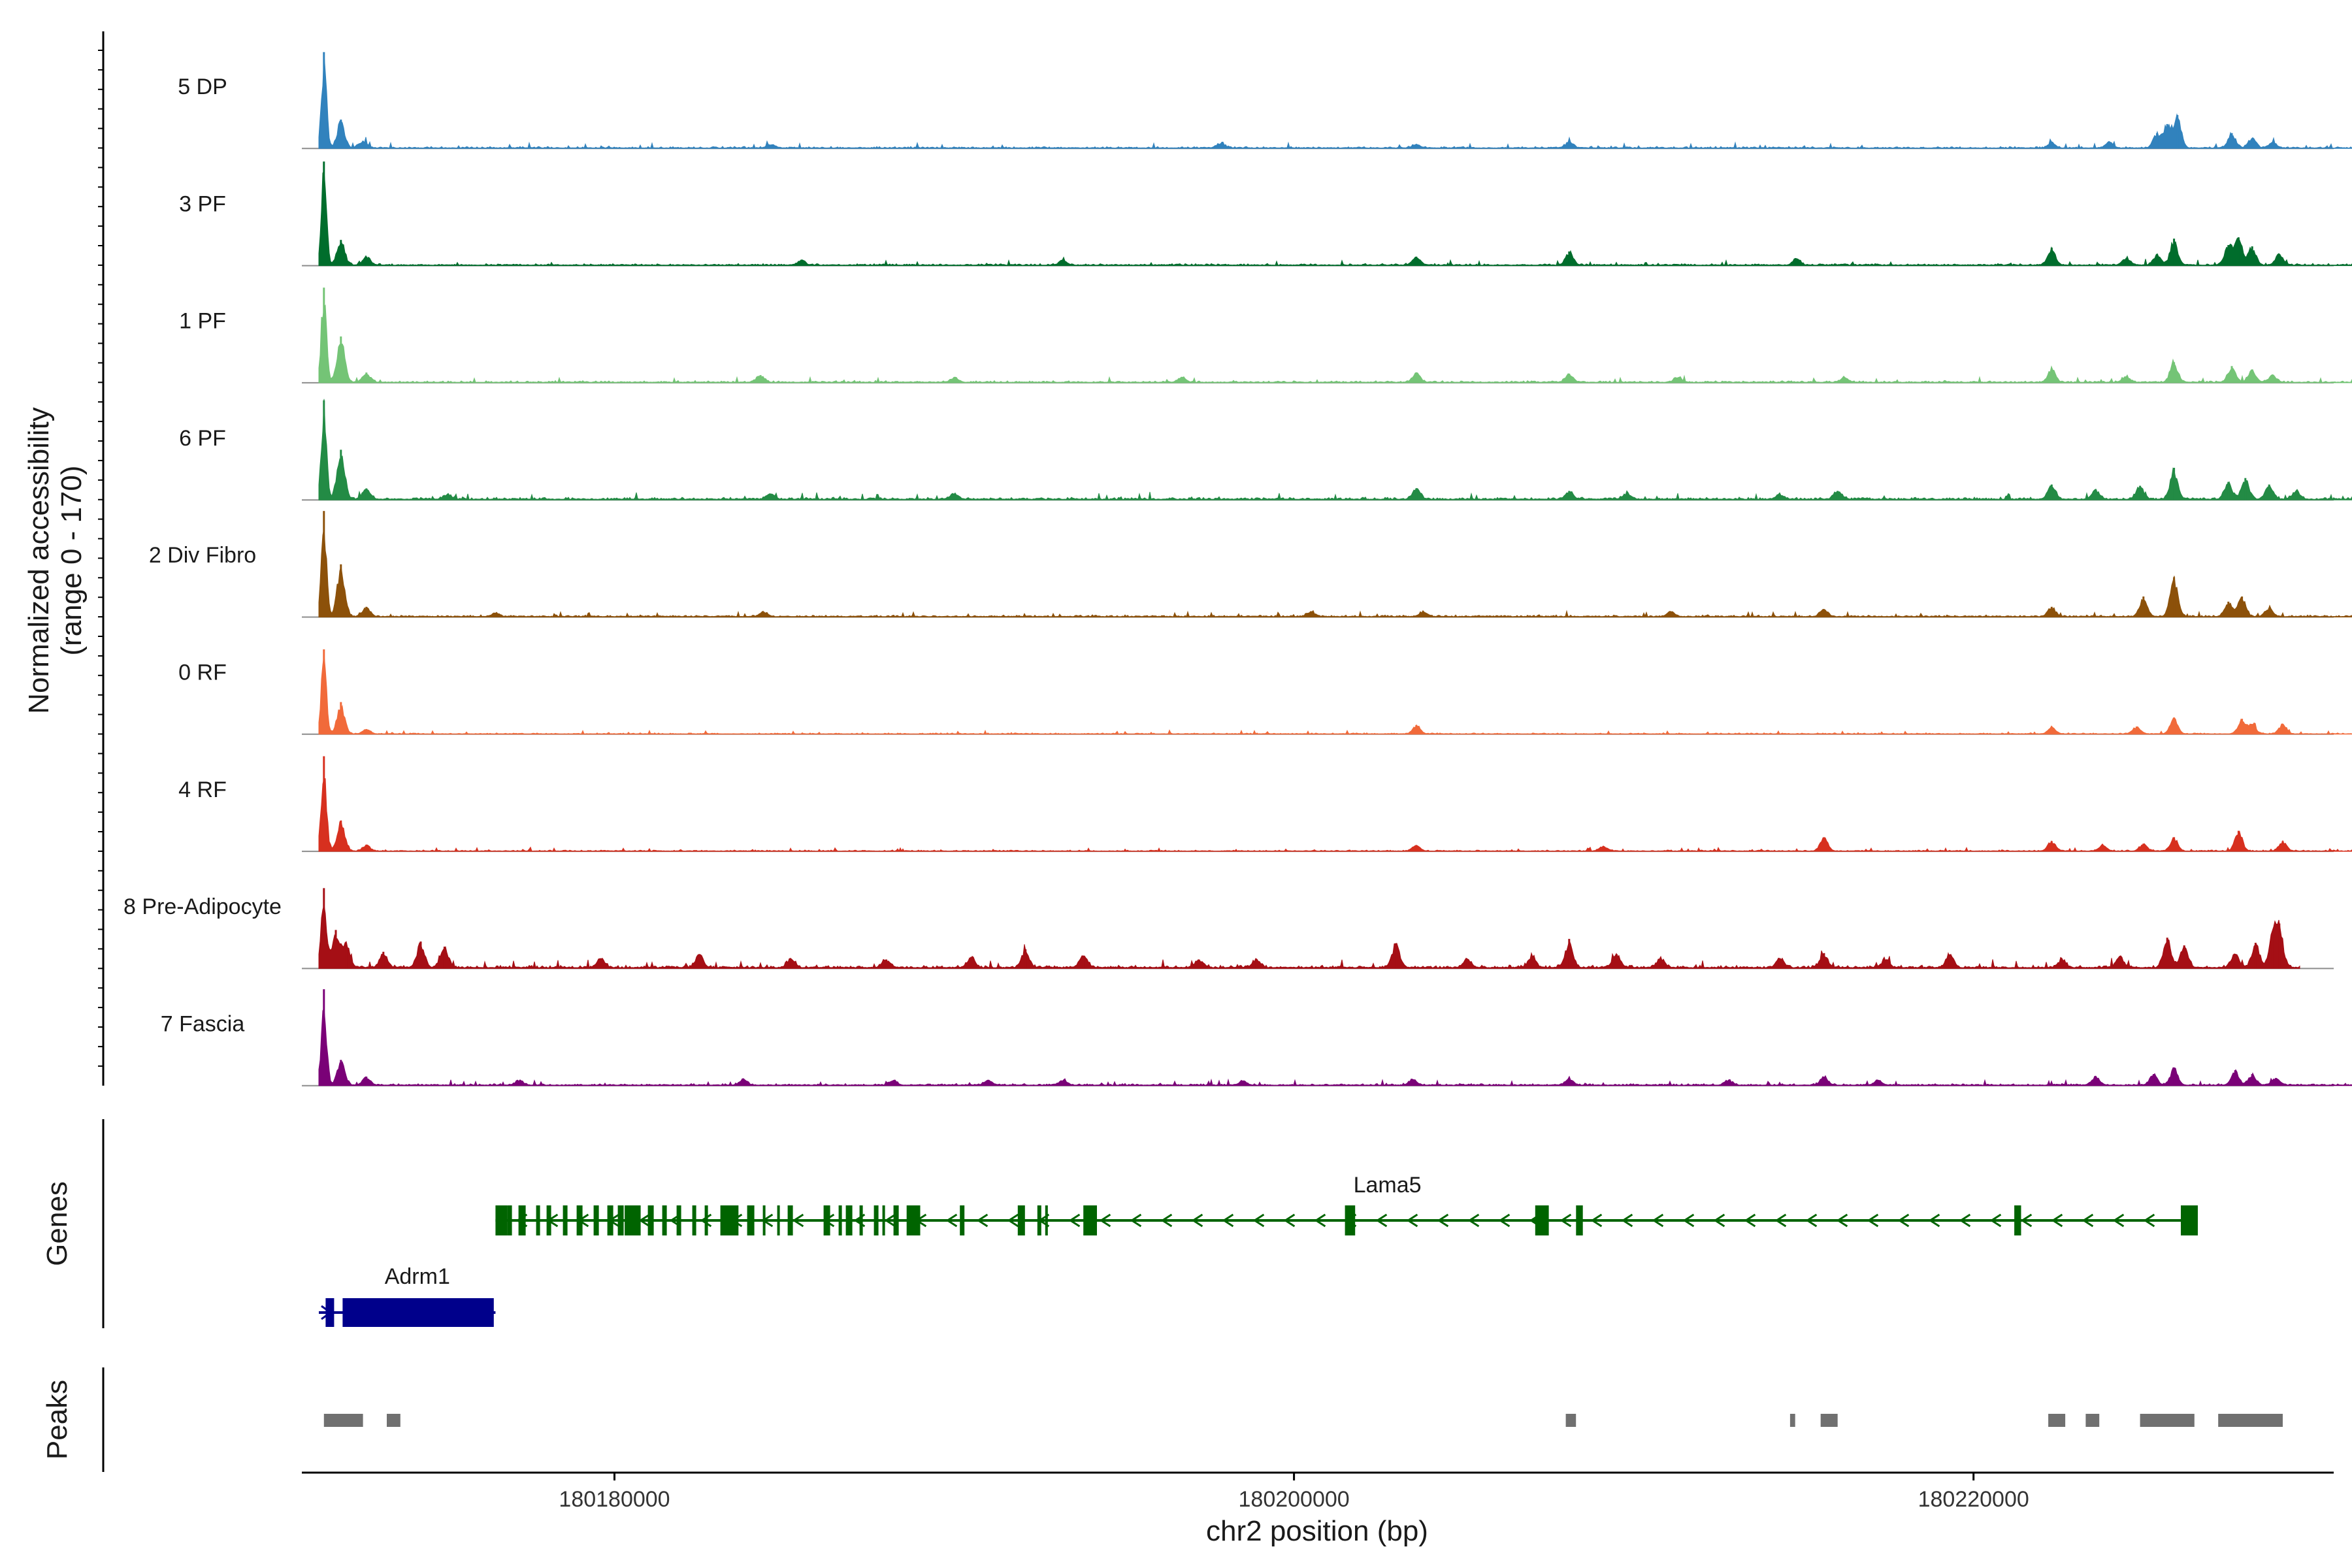 The width and height of the screenshot is (2352, 1568). Describe the element at coordinates (1335, 694) in the screenshot. I see `coverage-area-0-rf` at that location.